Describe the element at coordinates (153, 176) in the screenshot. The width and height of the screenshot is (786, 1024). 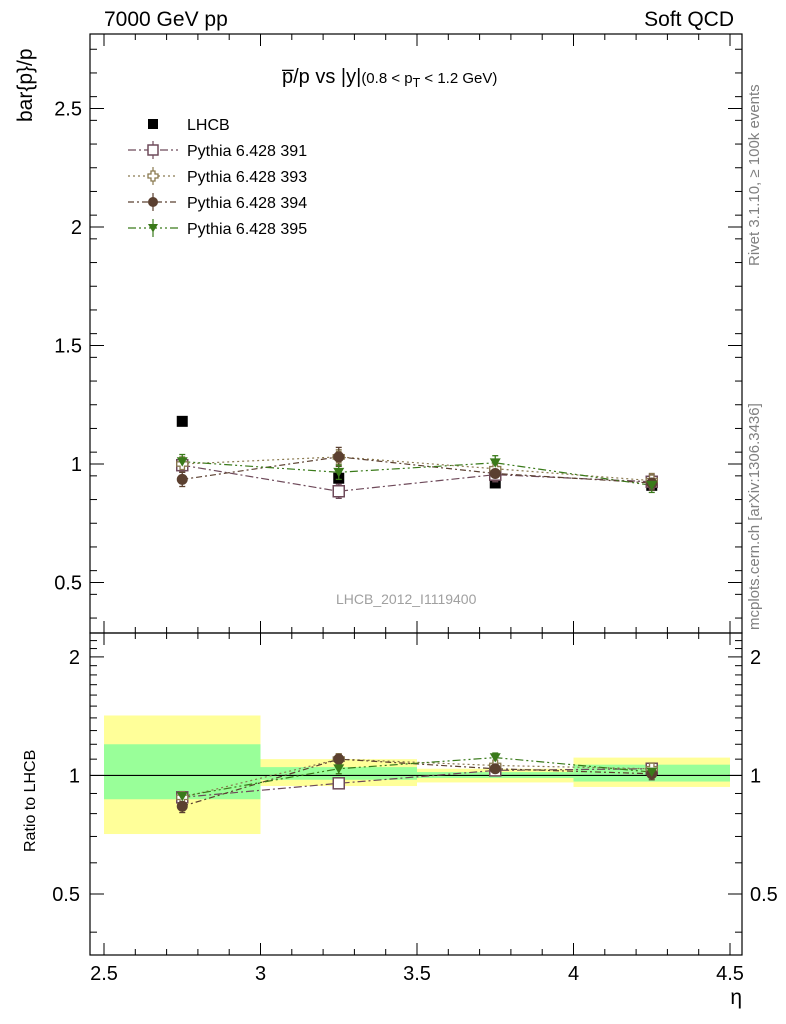
I see `legend-marker-p393` at that location.